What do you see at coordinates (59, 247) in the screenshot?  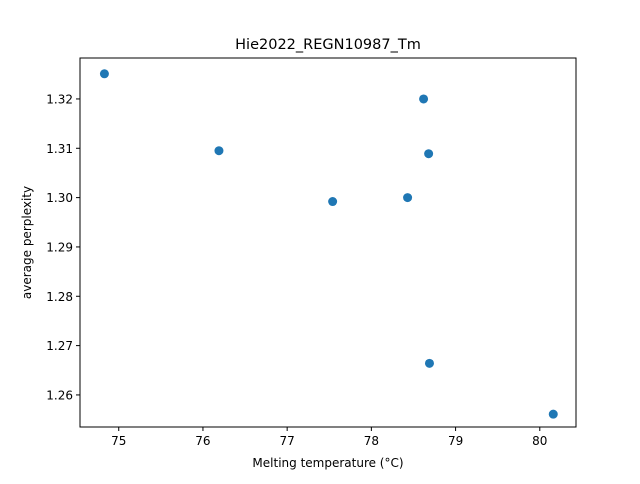 I see `y-tick-label: 1.29` at bounding box center [59, 247].